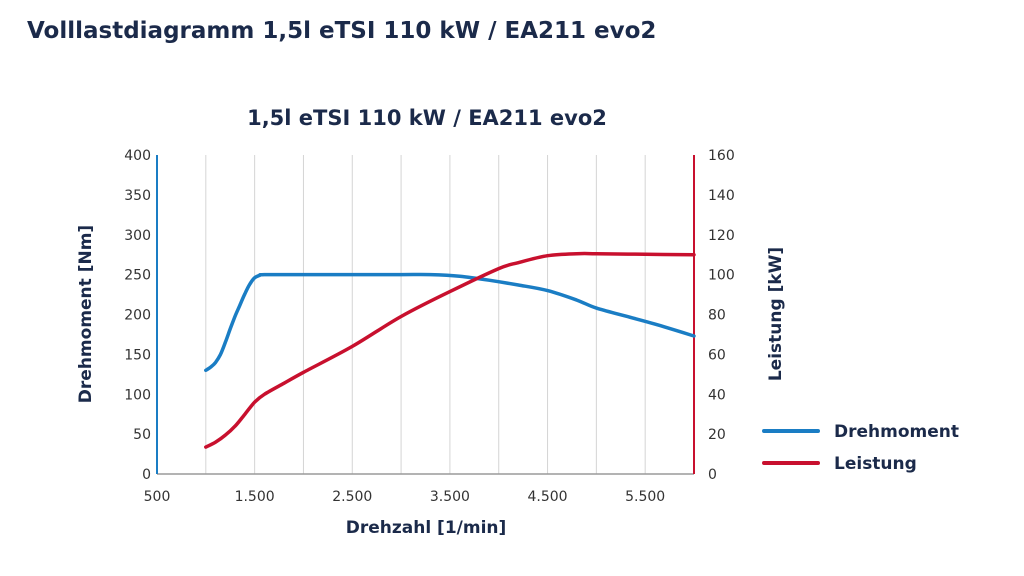 The width and height of the screenshot is (1024, 576). I want to click on x-tick-label: 3.500, so click(450, 497).